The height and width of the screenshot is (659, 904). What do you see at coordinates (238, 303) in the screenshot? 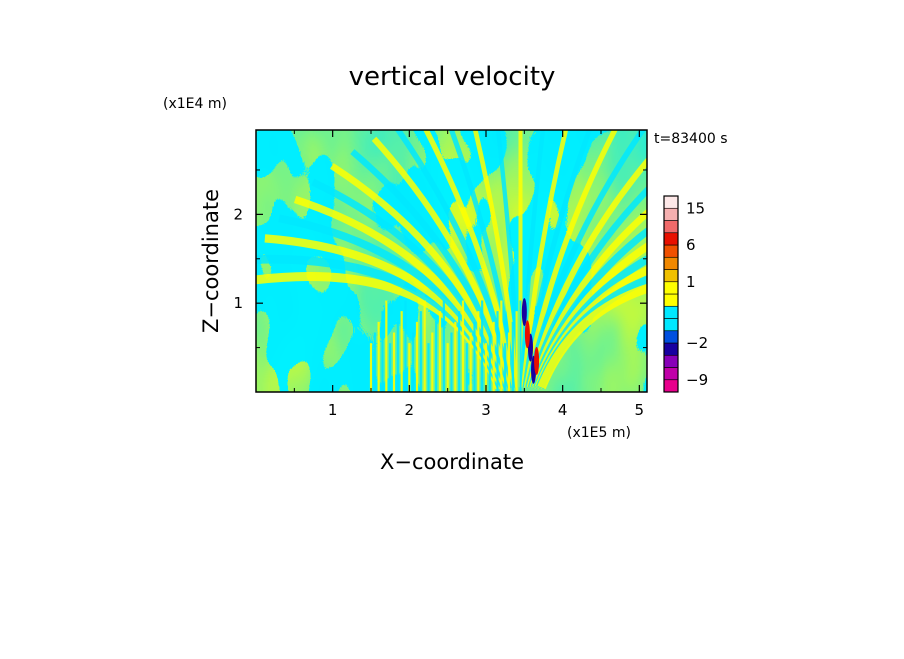
I see `y-tick-label: 1` at bounding box center [238, 303].